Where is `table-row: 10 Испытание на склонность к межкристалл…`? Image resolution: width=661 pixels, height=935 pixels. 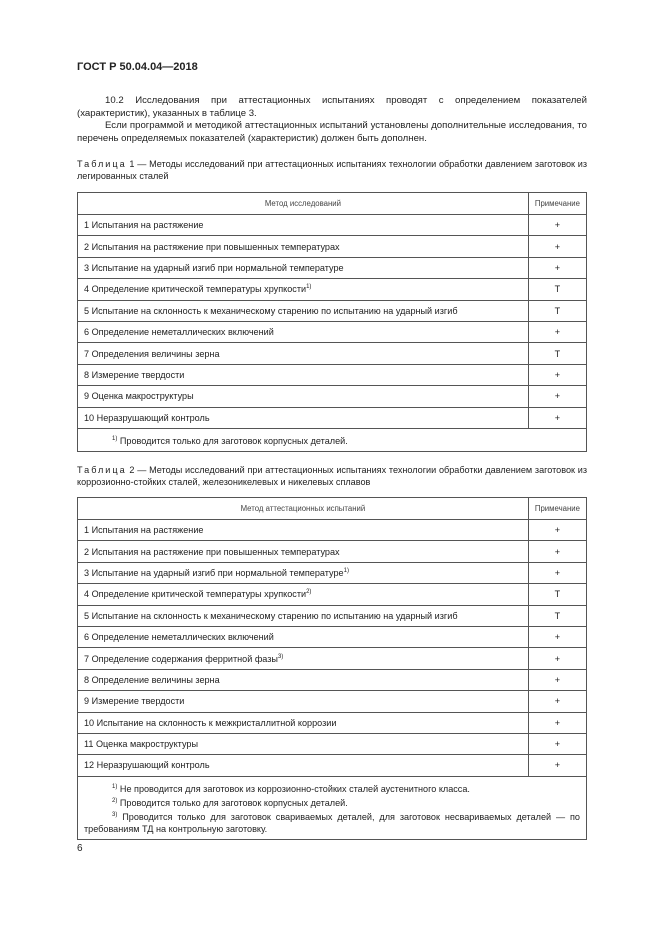 table-row: 10 Испытание на склонность к межкристалл… is located at coordinates (332, 722).